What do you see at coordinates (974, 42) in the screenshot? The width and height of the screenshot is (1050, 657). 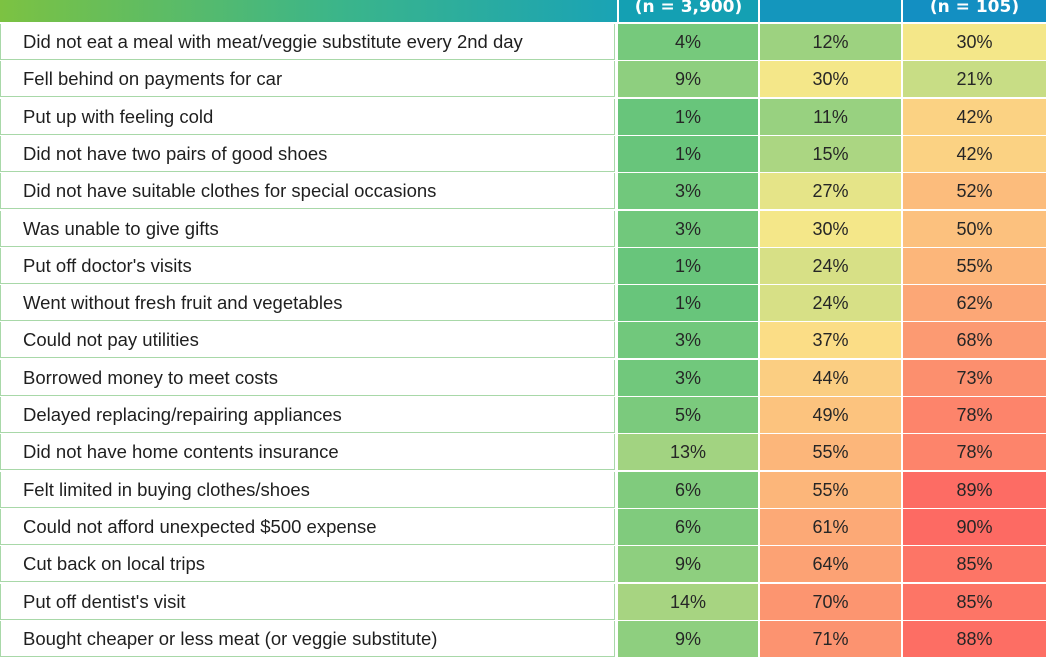 I see `value-cell-column-3: 30%` at bounding box center [974, 42].